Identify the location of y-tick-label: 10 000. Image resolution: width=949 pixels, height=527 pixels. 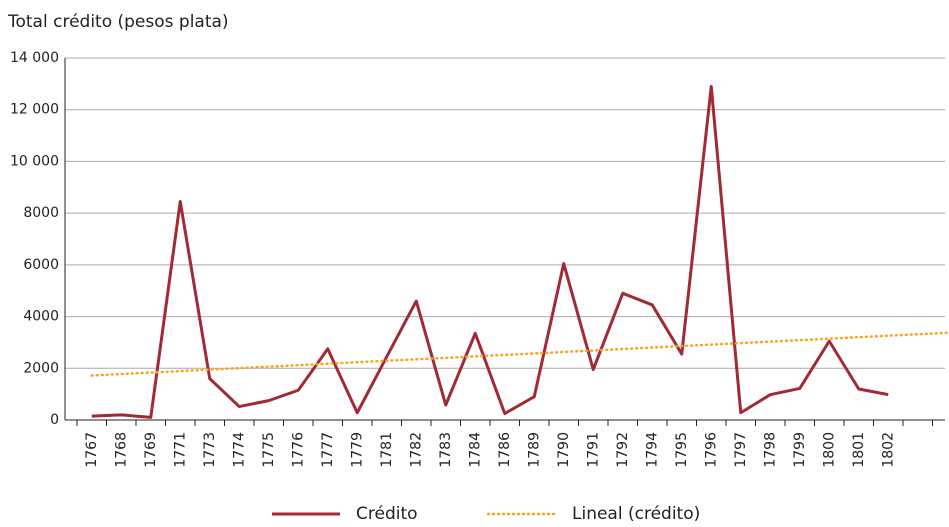
(34, 161).